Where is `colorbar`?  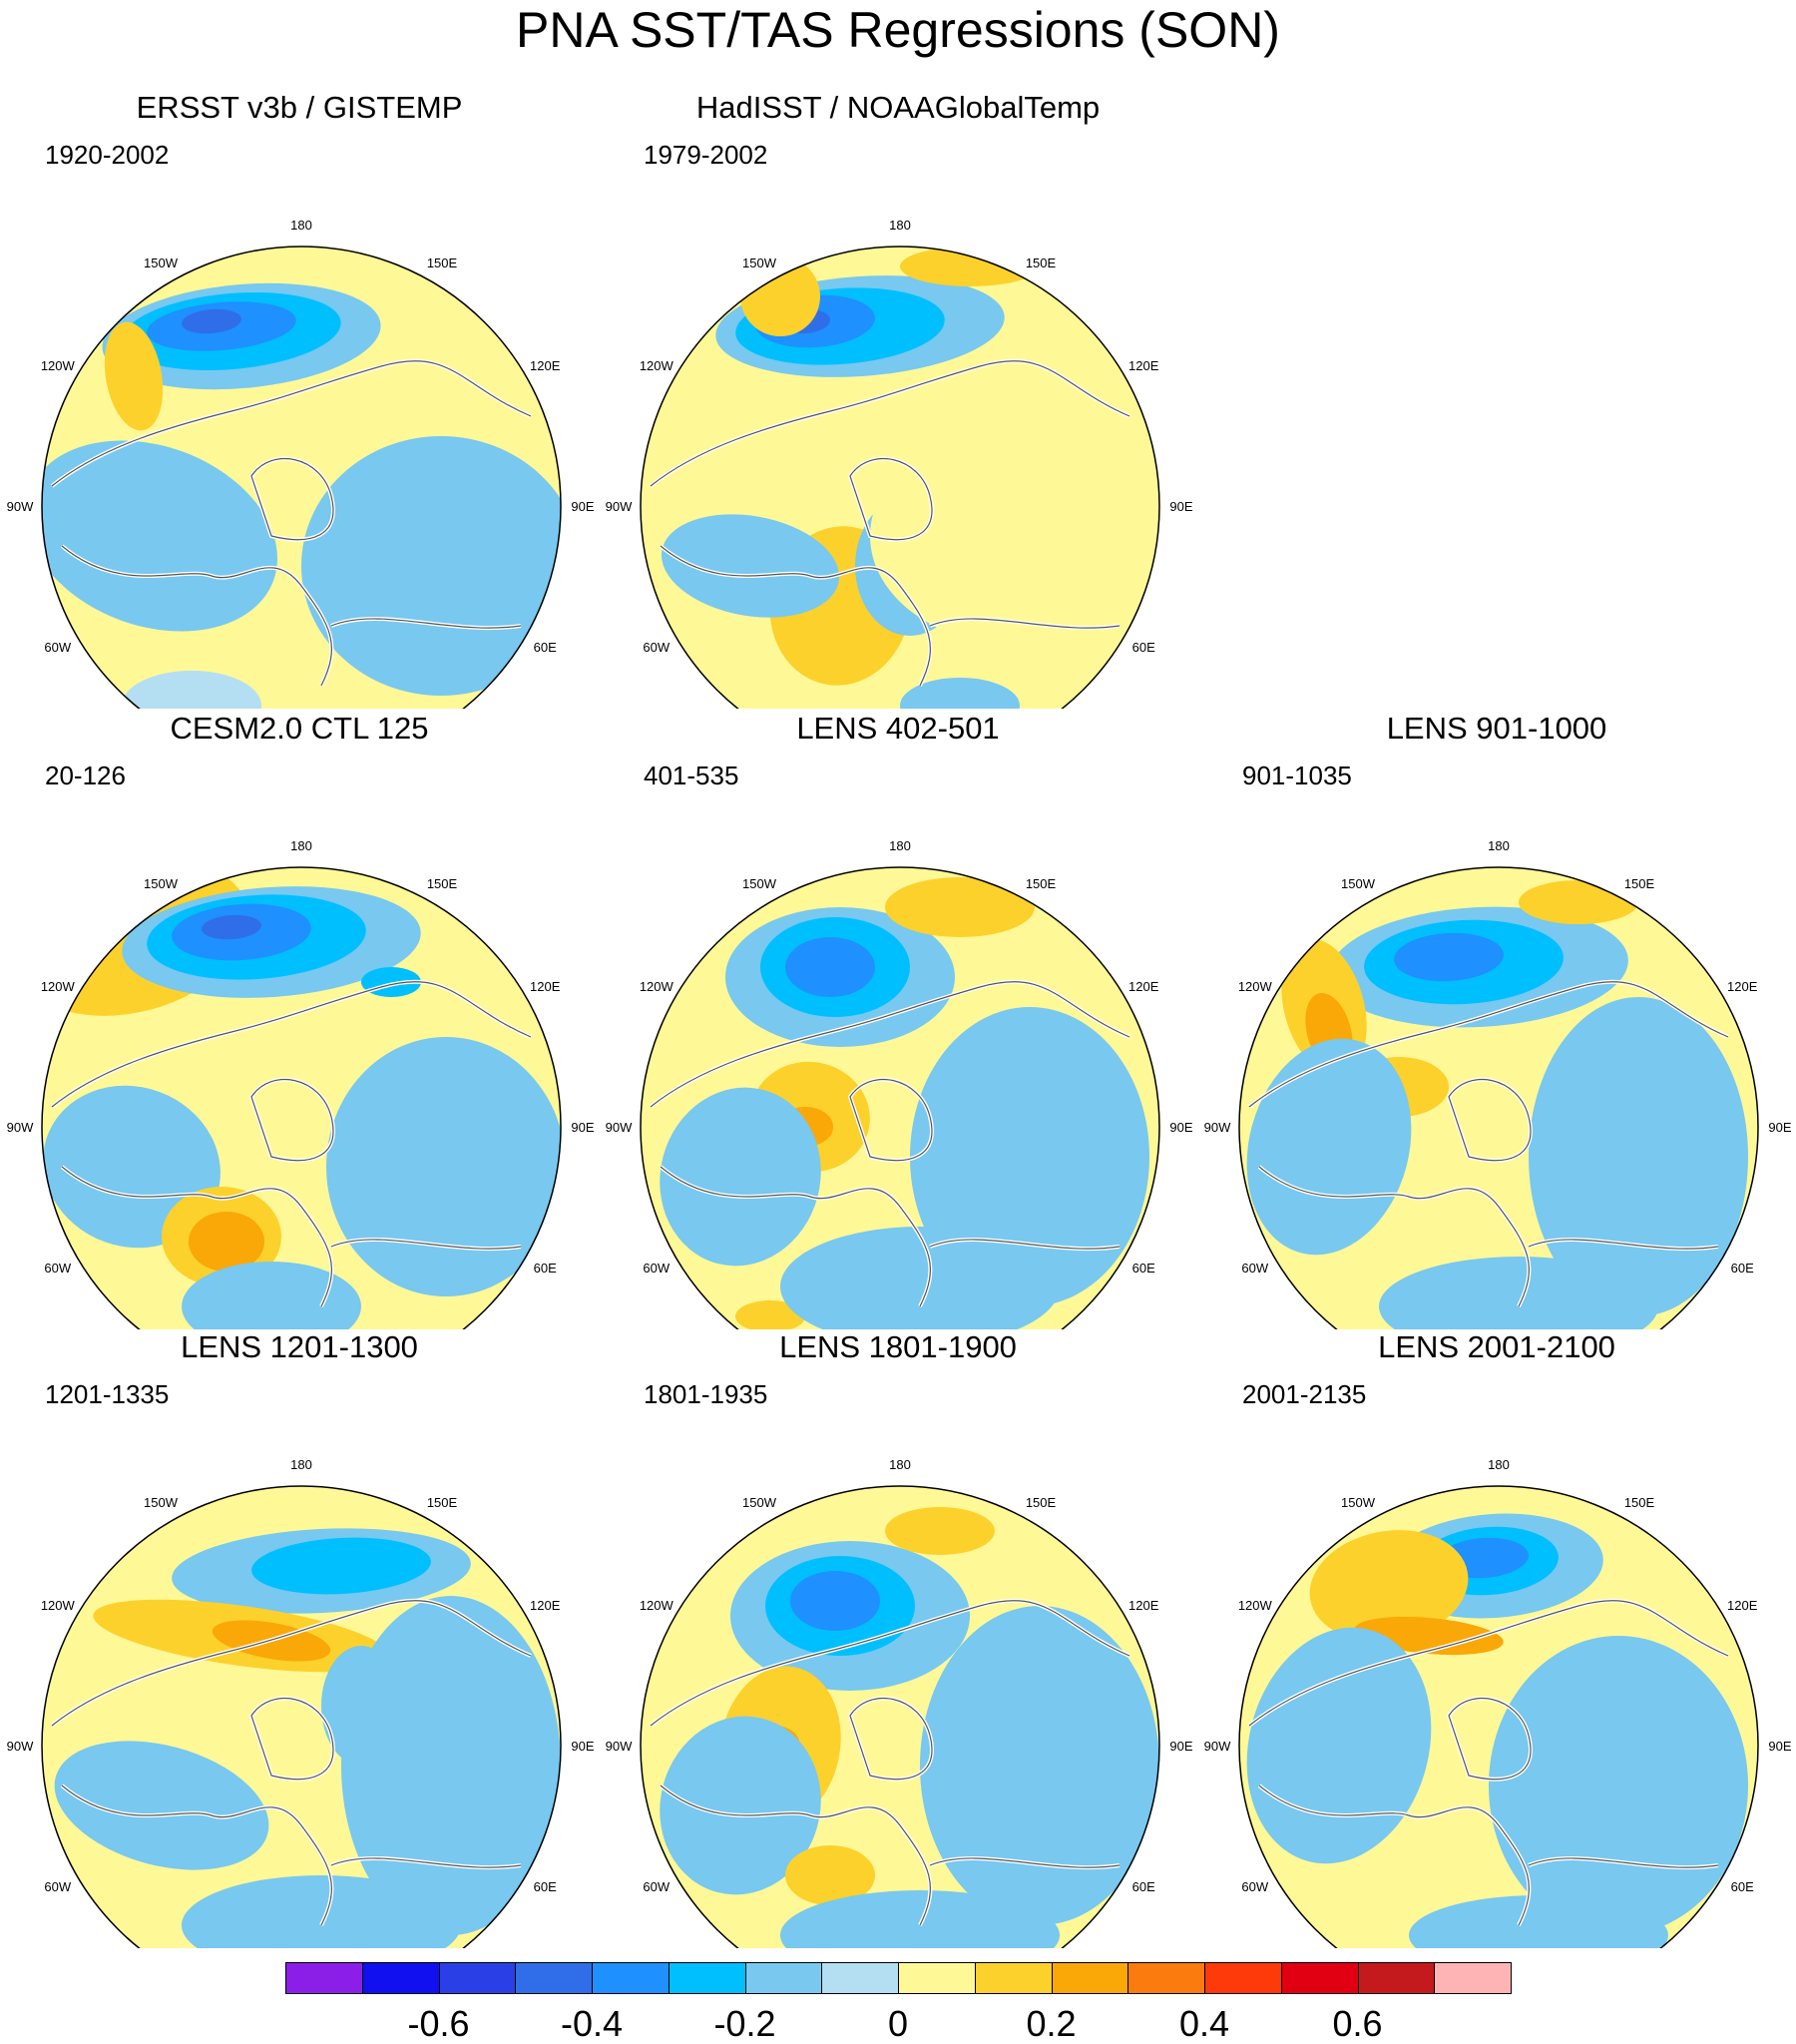
colorbar is located at coordinates (898, 1979).